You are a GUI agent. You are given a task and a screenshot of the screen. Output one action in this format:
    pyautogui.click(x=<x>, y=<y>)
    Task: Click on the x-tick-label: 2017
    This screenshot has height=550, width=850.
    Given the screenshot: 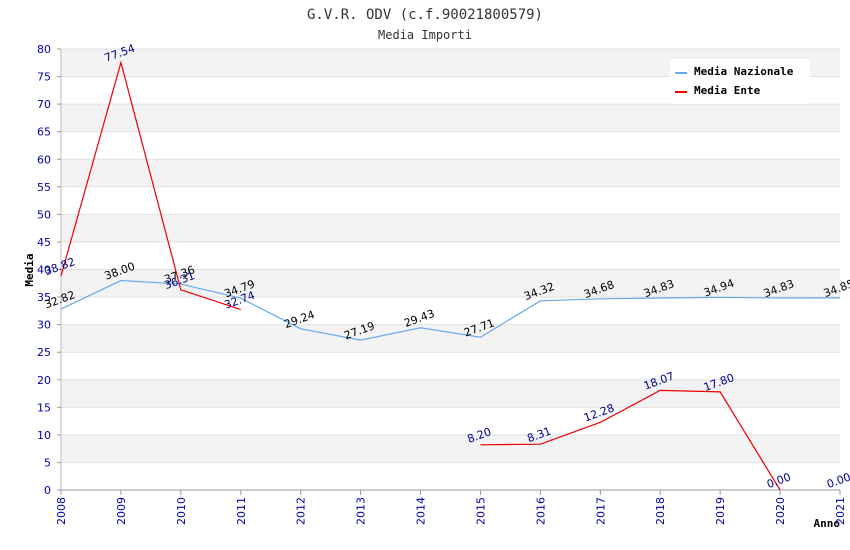 What is the action you would take?
    pyautogui.click(x=600, y=511)
    